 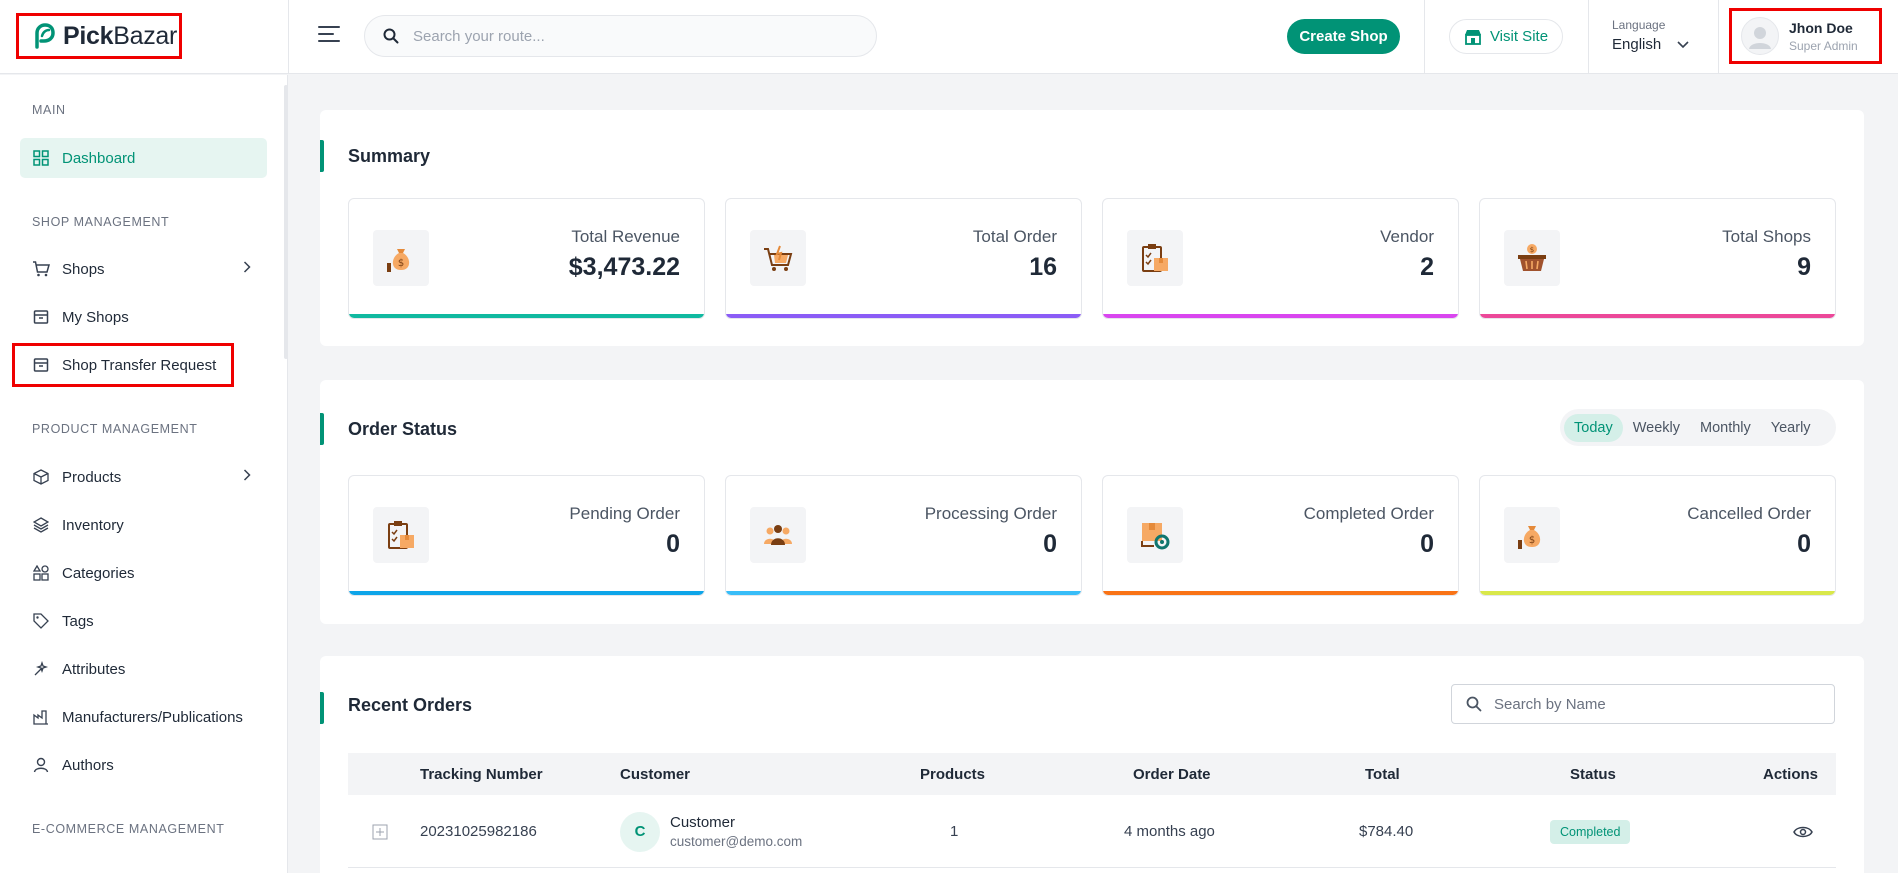 What do you see at coordinates (120, 35) in the screenshot?
I see `brand-name: PickBazar` at bounding box center [120, 35].